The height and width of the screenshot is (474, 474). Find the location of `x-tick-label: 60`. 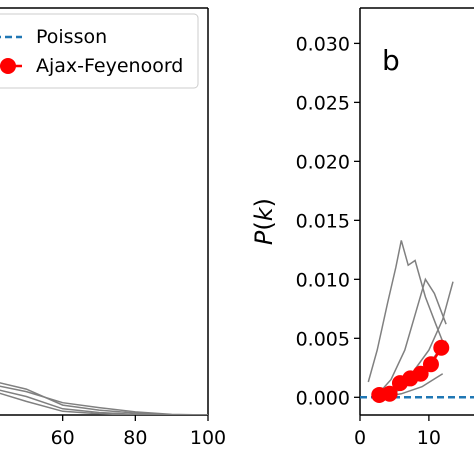

x-tick-label: 60 is located at coordinates (63, 438).